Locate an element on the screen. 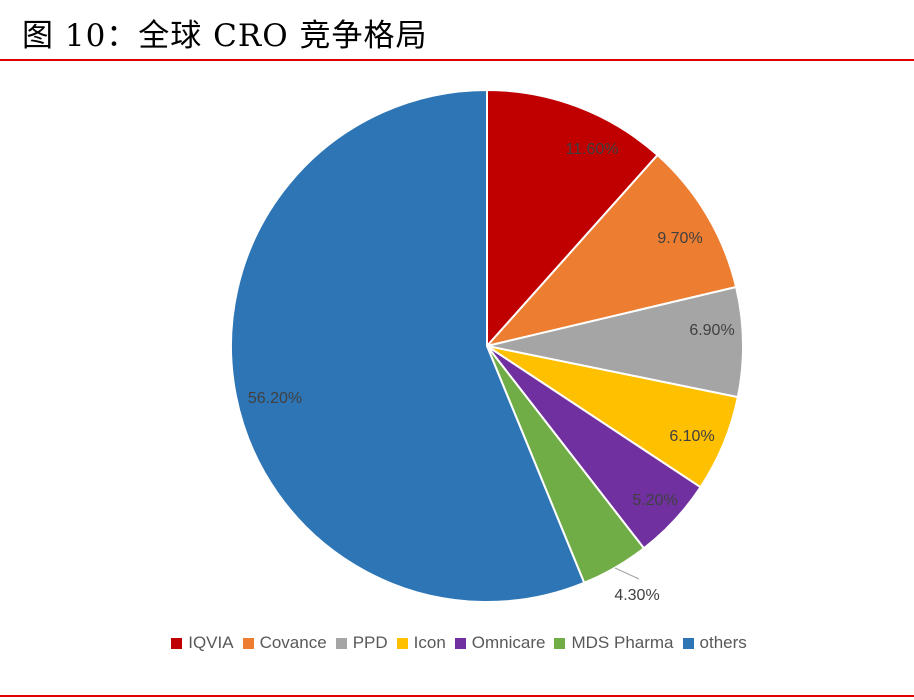 This screenshot has width=914, height=700. leader-line is located at coordinates (627, 573).